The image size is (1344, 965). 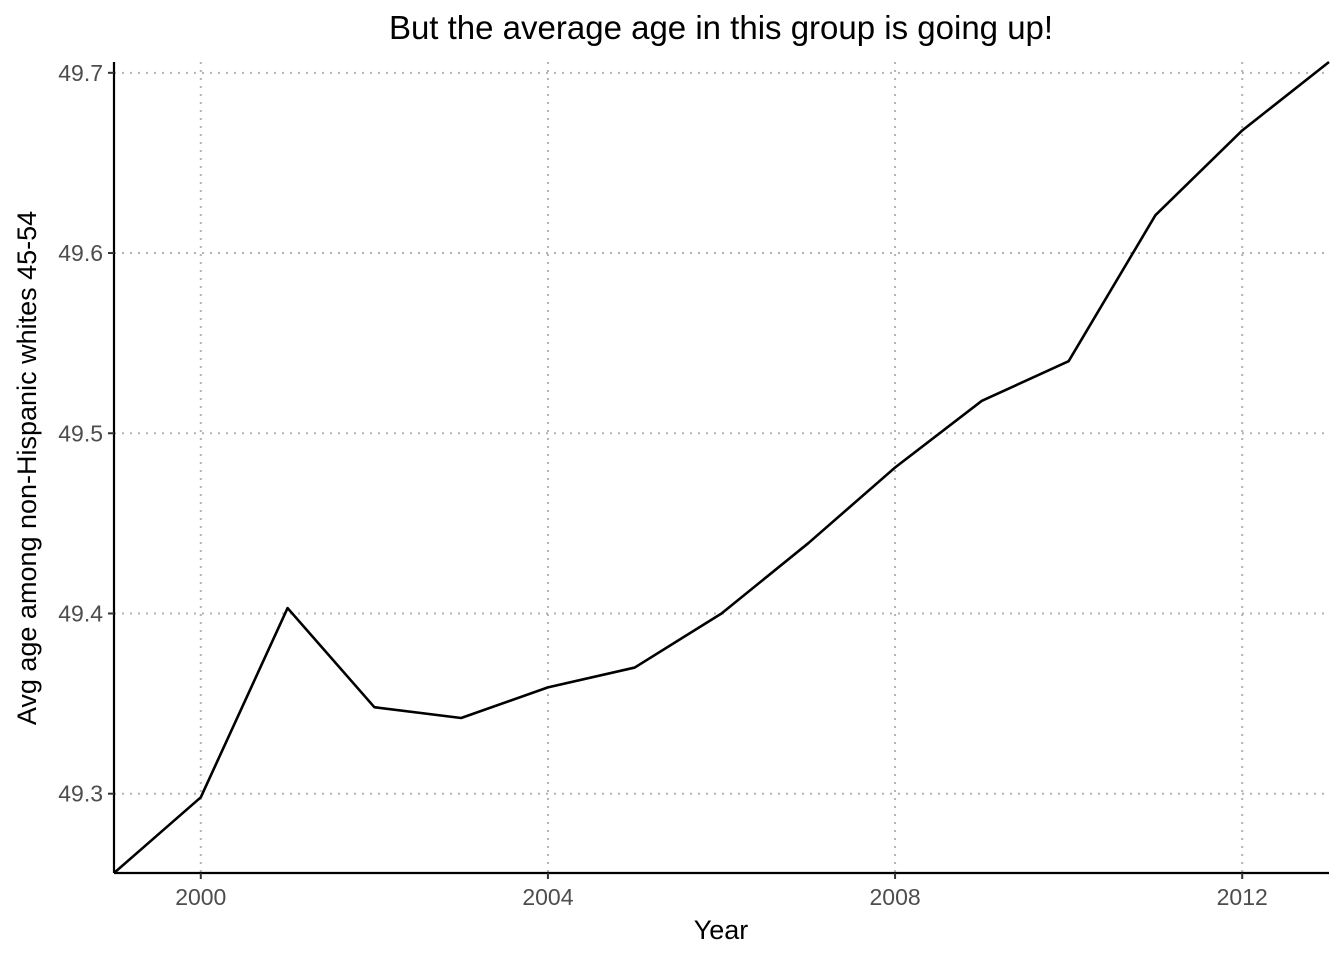 I want to click on y-tick-label: 49.3, so click(x=80, y=794).